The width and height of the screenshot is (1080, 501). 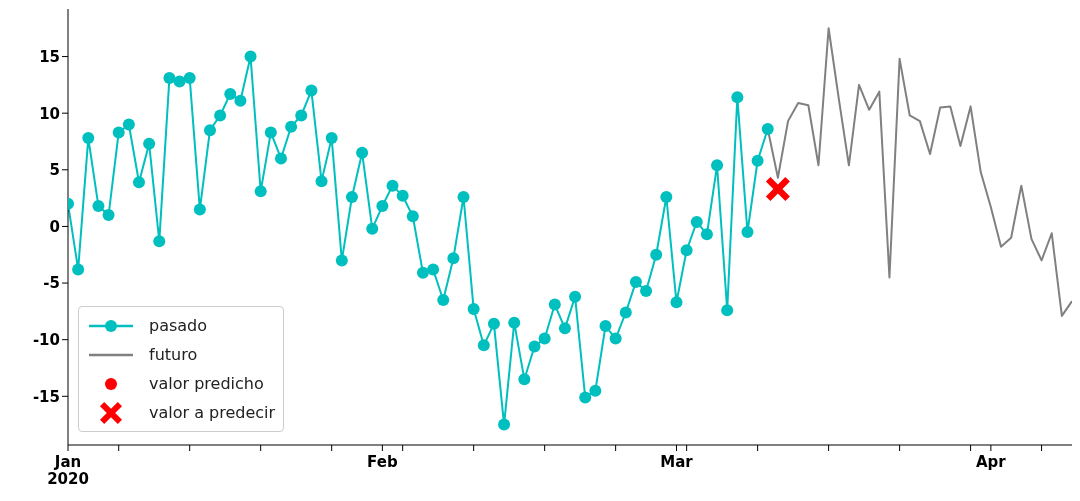 I want to click on x-tick-label: Jan 2020, so click(x=68, y=470).